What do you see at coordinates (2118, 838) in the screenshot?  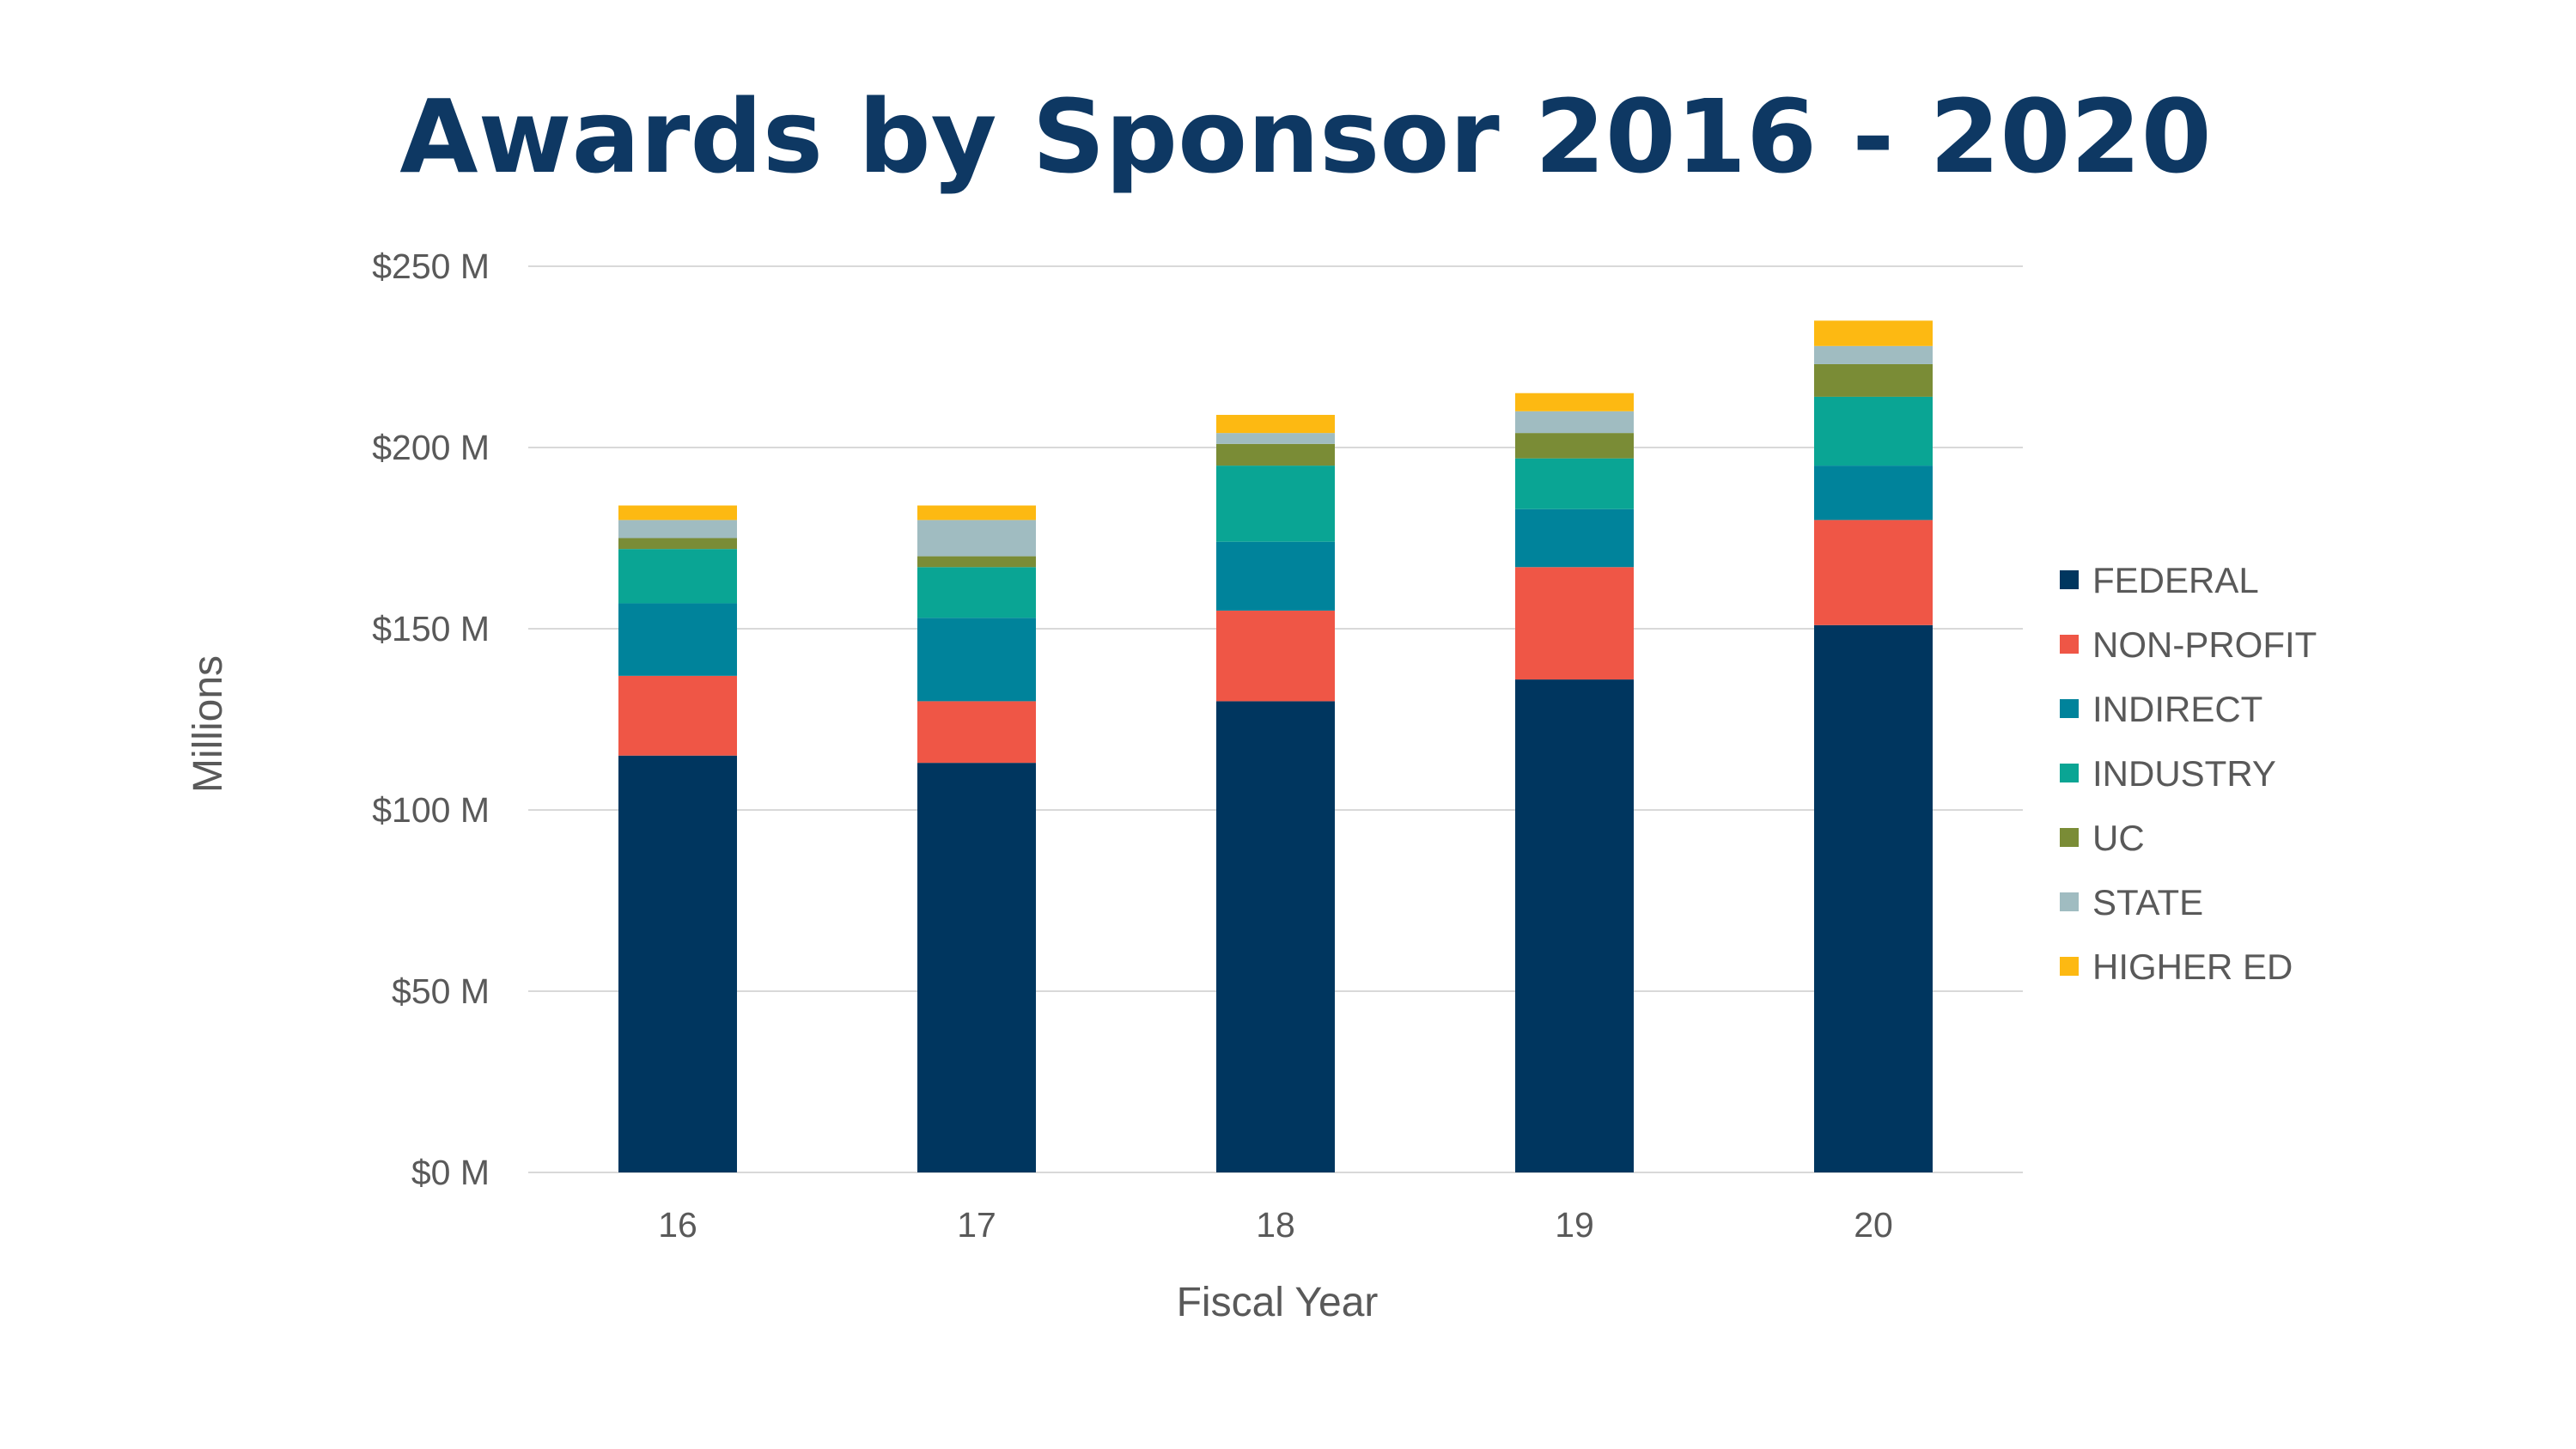 I see `legend-label: UC` at bounding box center [2118, 838].